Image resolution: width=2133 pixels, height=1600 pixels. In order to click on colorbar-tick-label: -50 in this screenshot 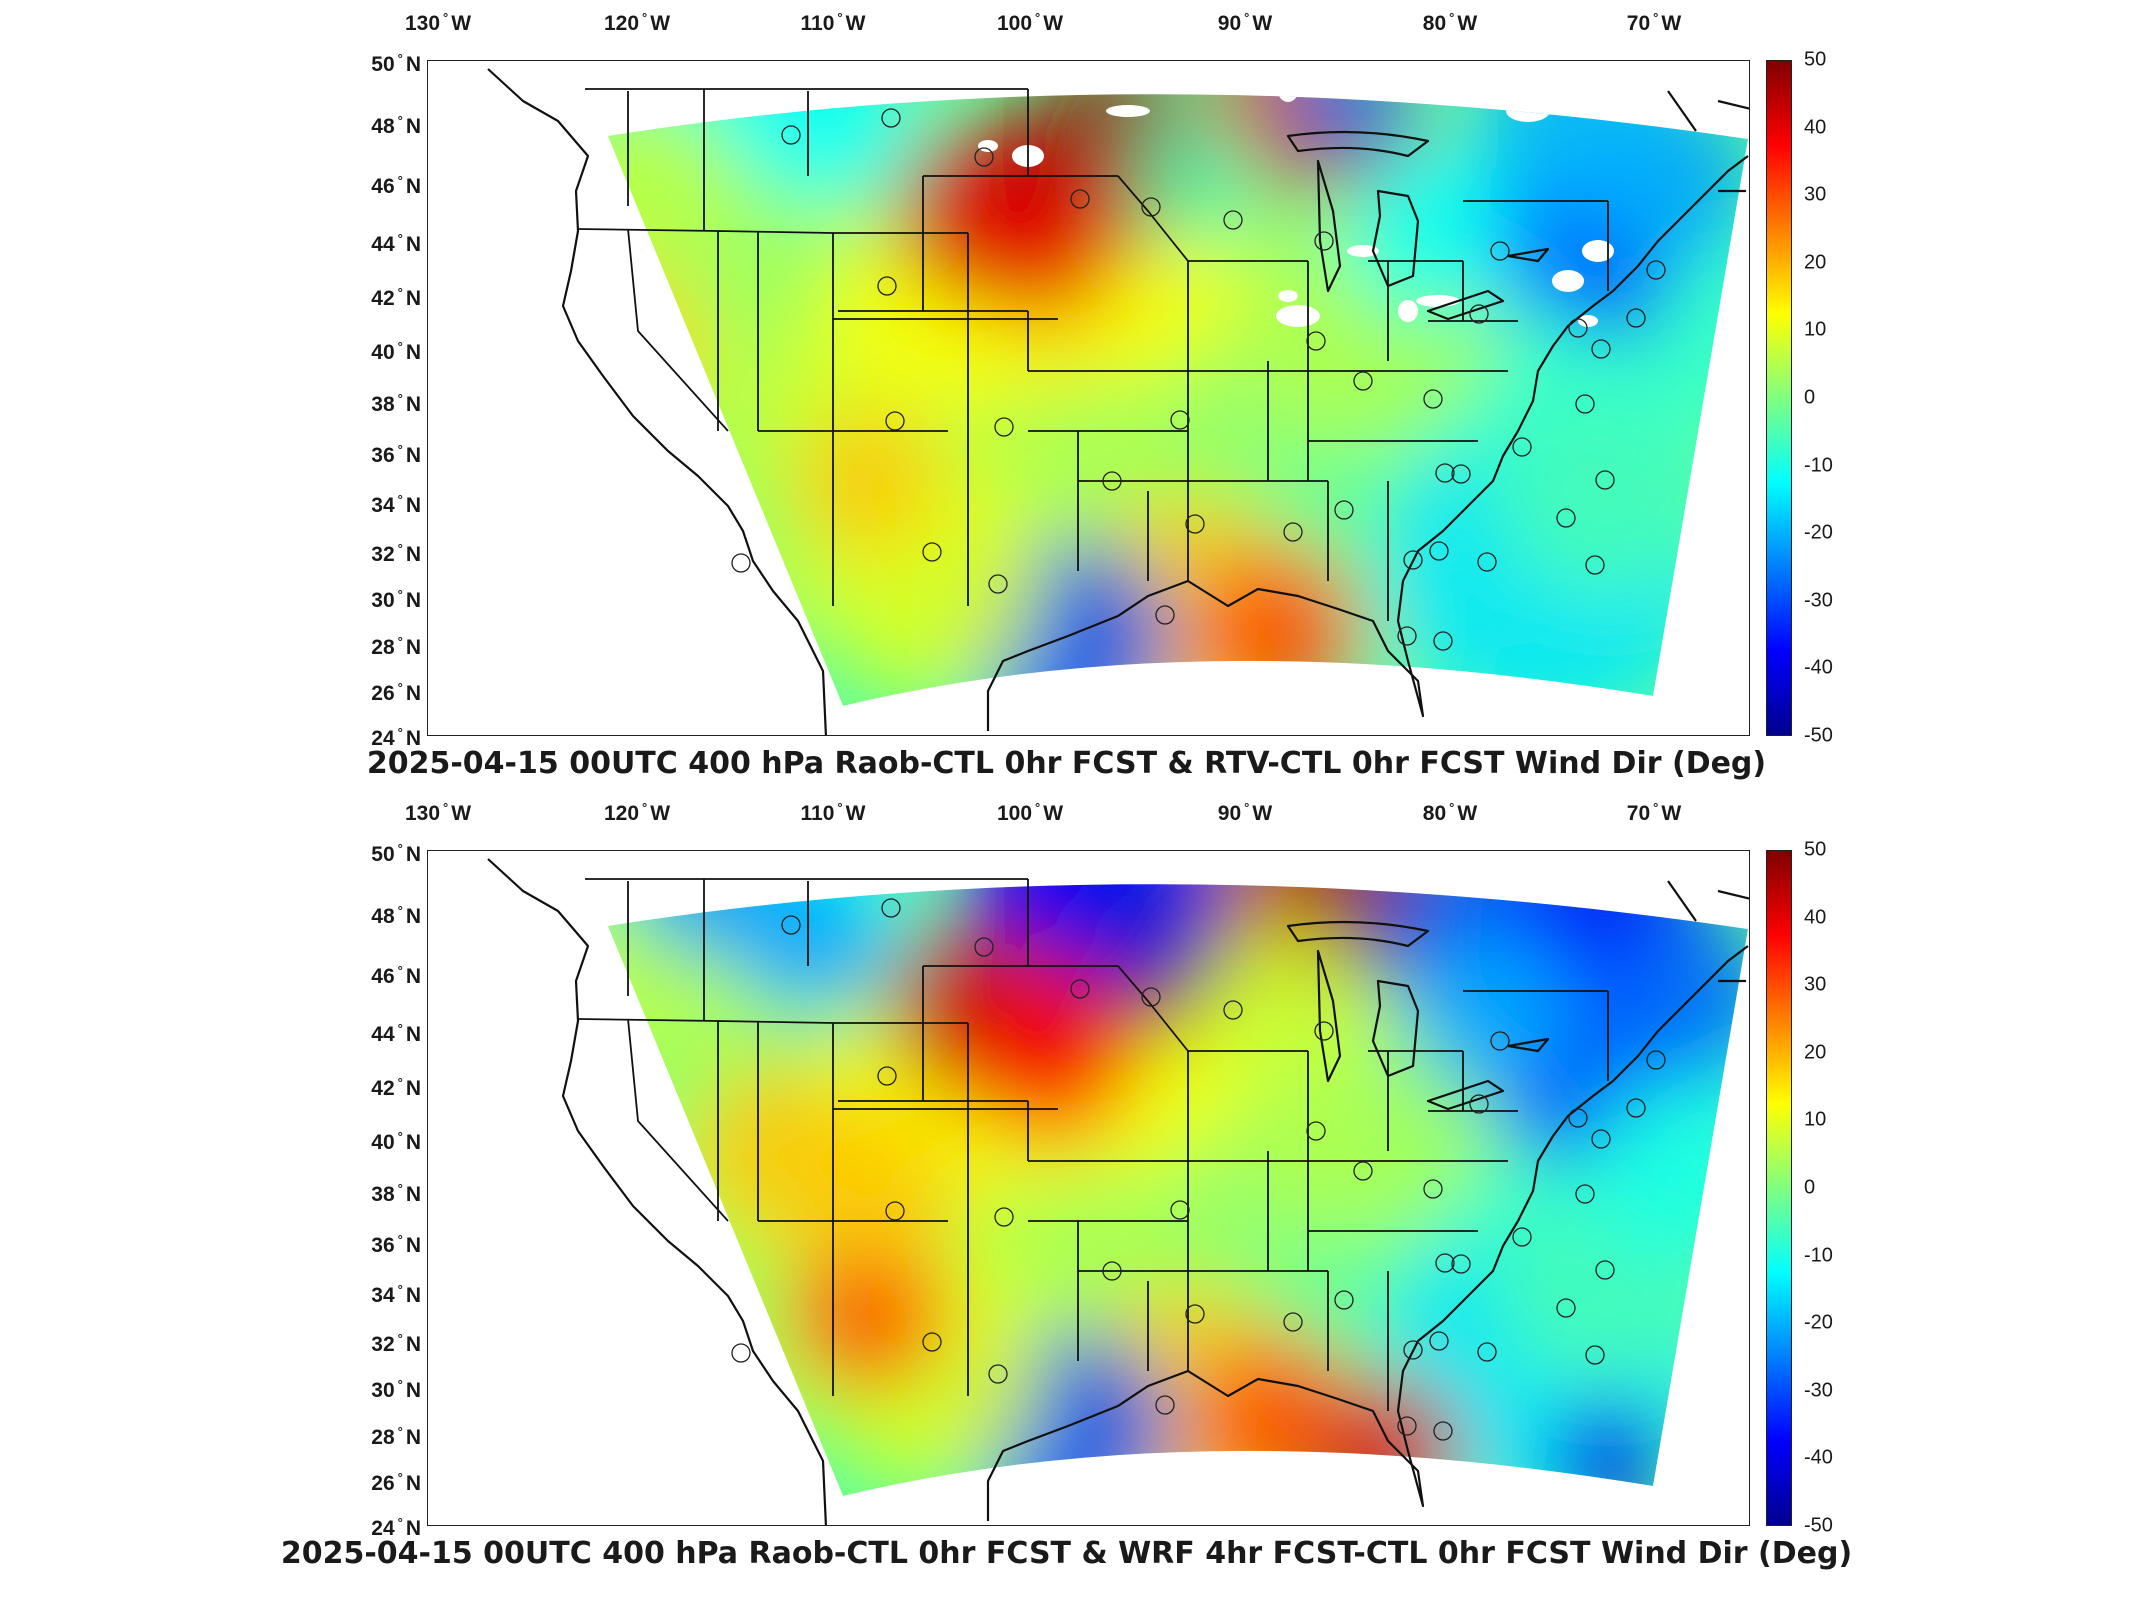, I will do `click(1818, 1525)`.